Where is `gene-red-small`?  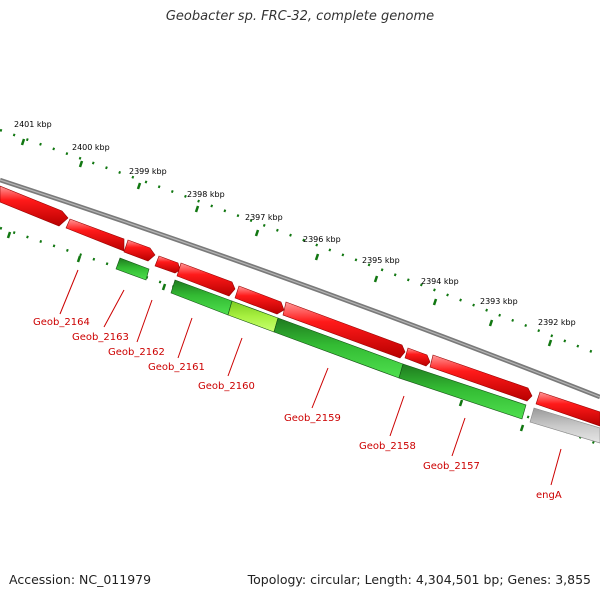
gene-red-small is located at coordinates (167, 264).